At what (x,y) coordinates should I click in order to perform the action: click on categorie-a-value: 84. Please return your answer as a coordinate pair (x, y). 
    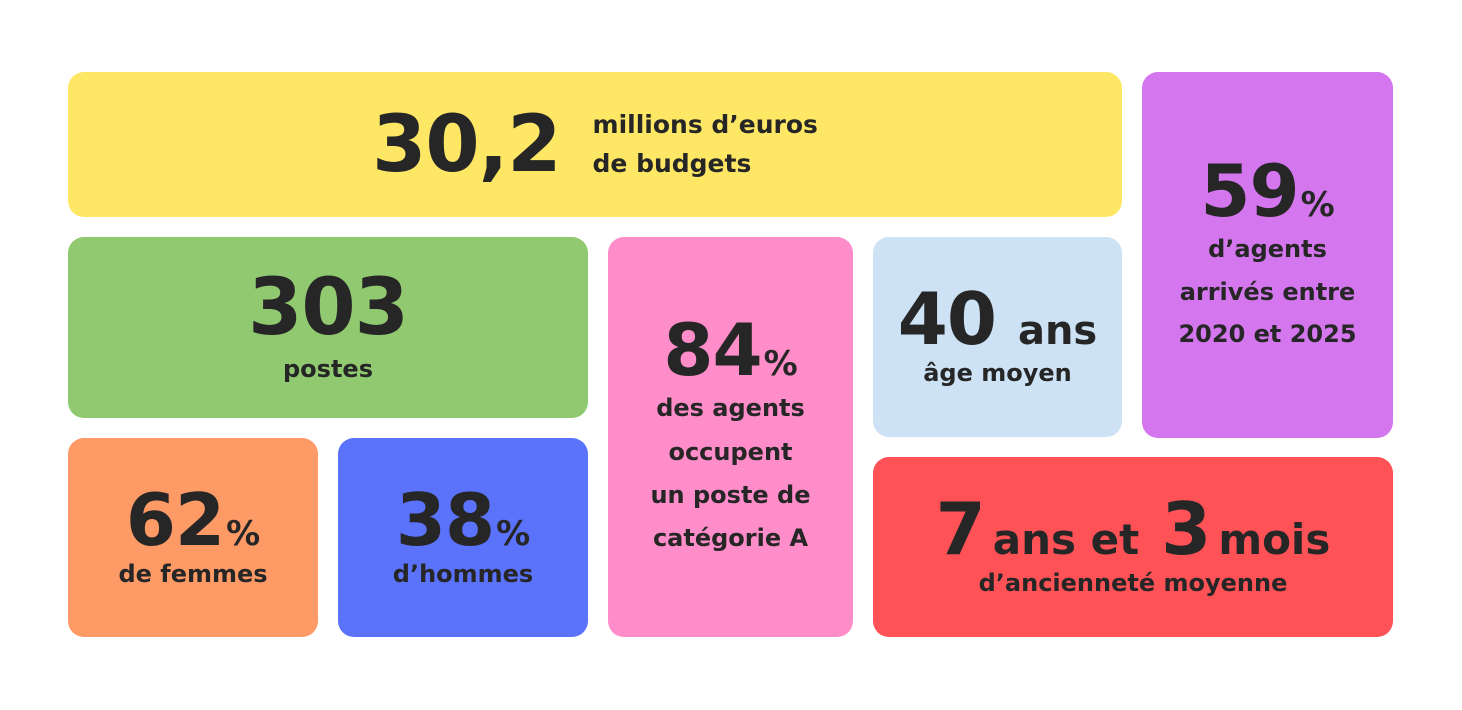
    Looking at the image, I should click on (712, 350).